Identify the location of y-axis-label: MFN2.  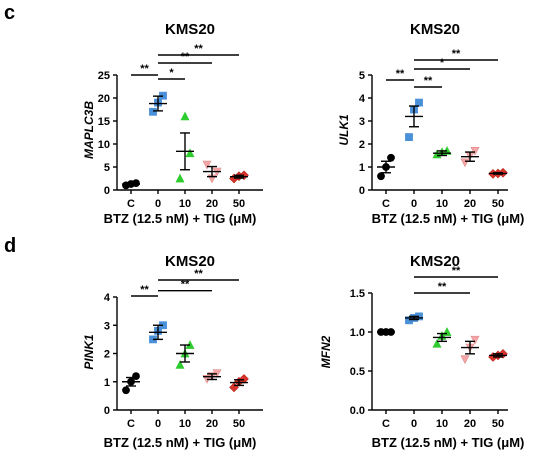
(326, 351).